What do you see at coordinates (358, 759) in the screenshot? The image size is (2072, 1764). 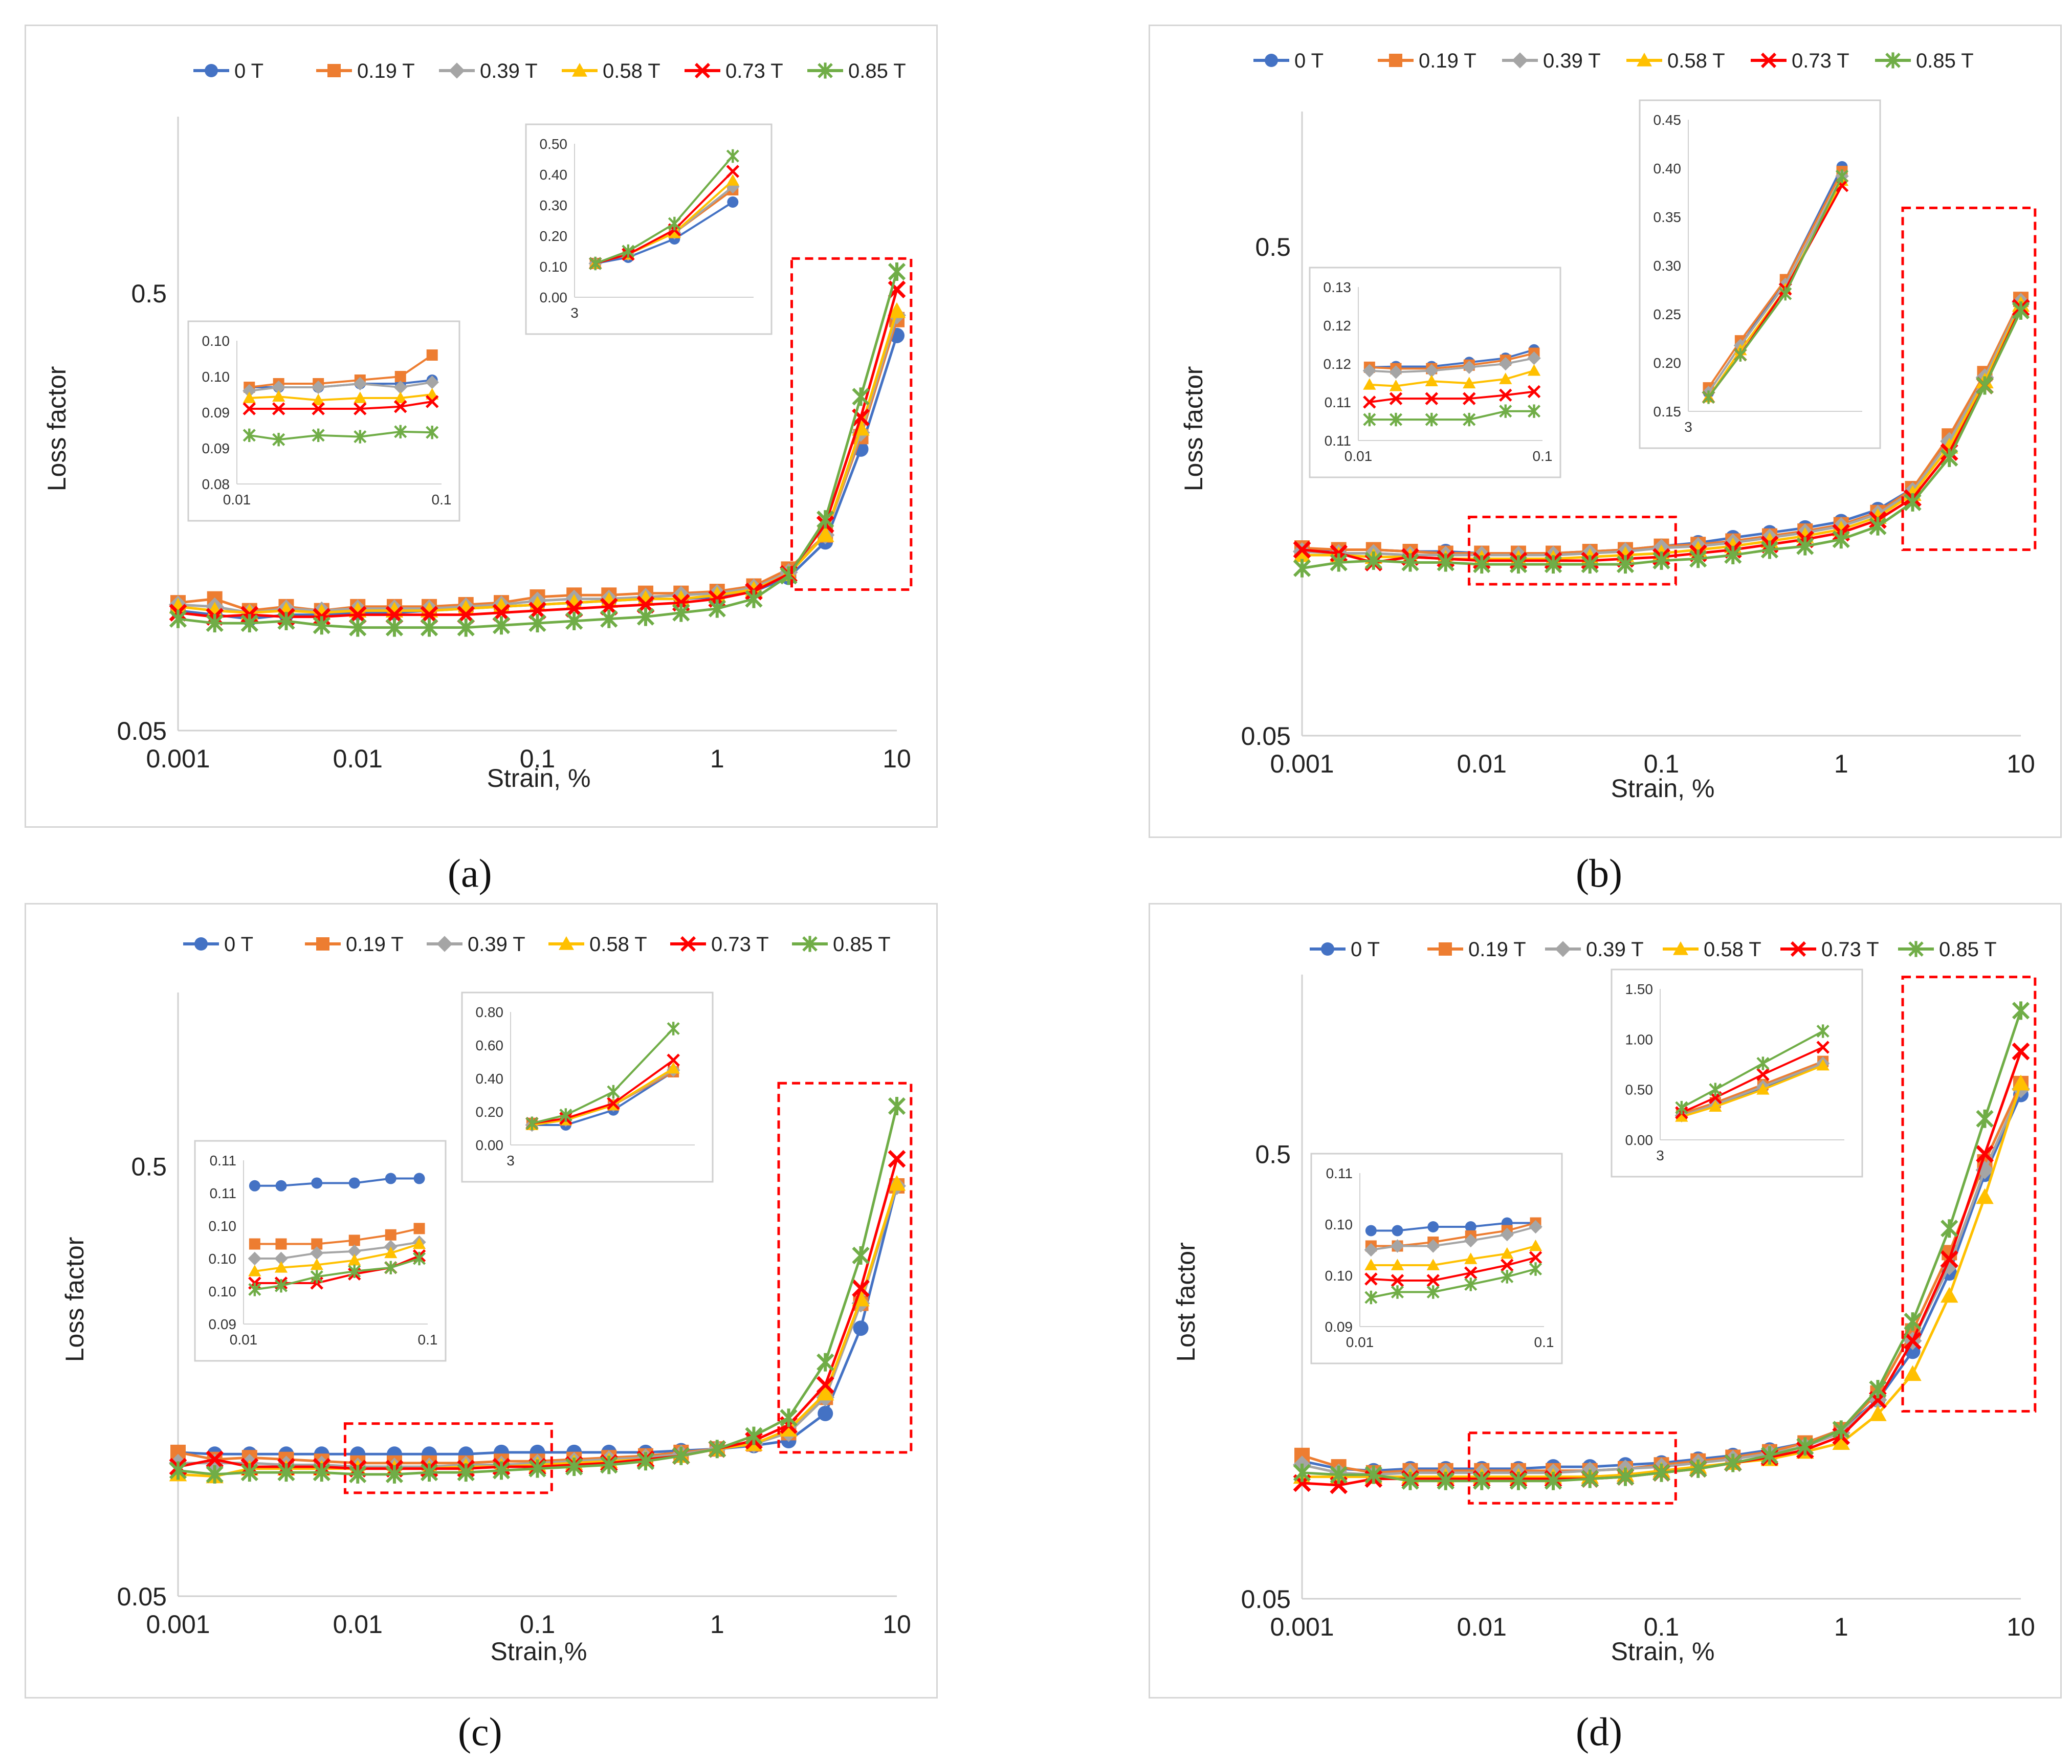 I see `x-tick-label: 0.01` at bounding box center [358, 759].